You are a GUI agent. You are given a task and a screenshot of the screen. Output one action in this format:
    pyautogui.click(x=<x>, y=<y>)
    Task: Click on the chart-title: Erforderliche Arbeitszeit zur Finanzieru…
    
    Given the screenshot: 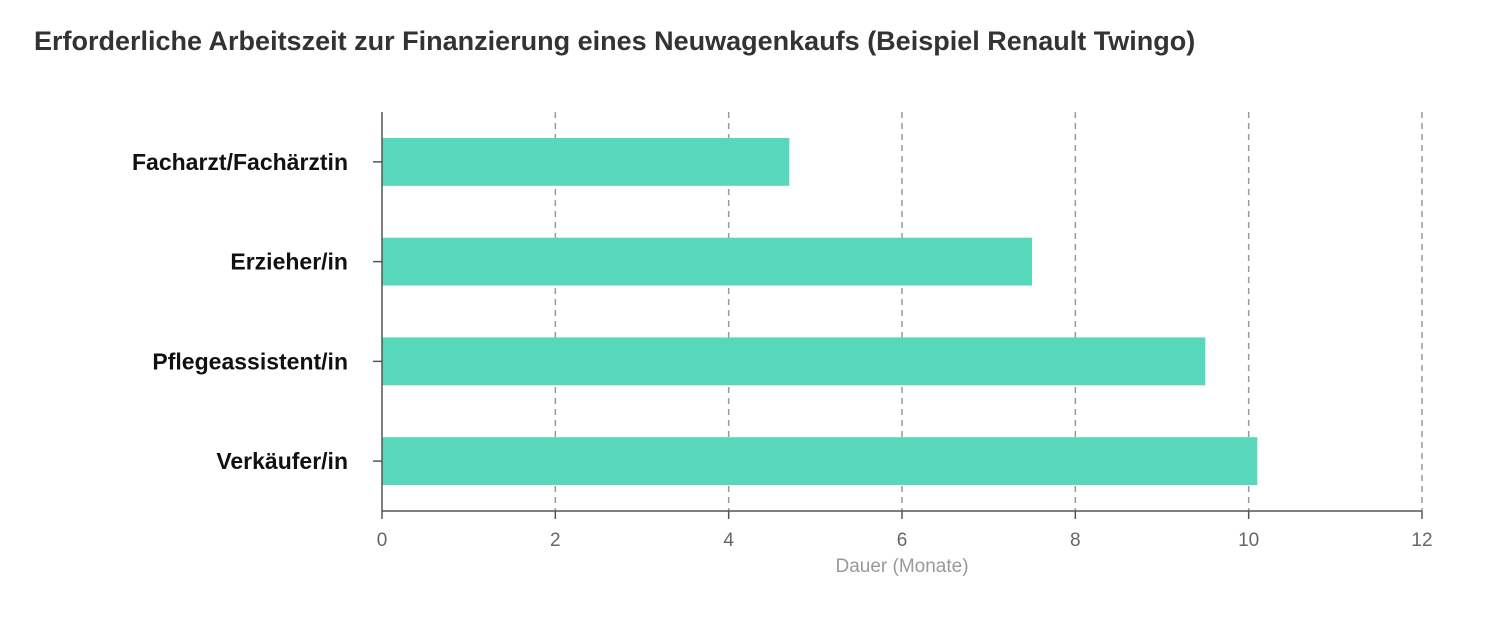 What is the action you would take?
    pyautogui.click(x=615, y=41)
    